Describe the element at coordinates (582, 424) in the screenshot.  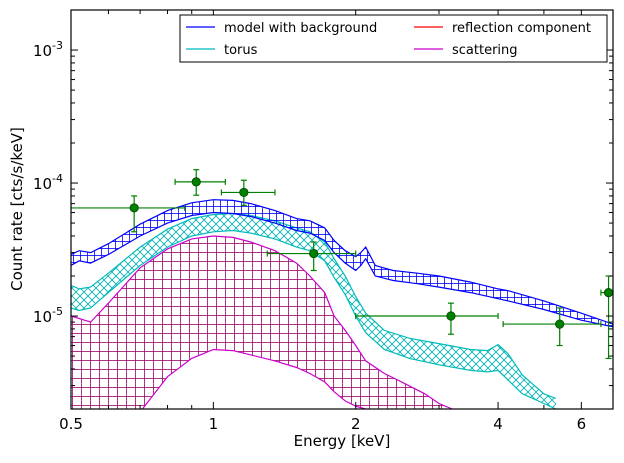
I see `x-tick-label: 6` at that location.